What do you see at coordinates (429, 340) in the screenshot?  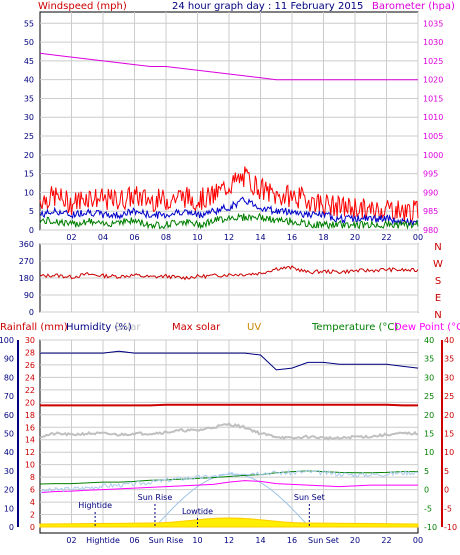 I see `temp-ytick-40: 40` at bounding box center [429, 340].